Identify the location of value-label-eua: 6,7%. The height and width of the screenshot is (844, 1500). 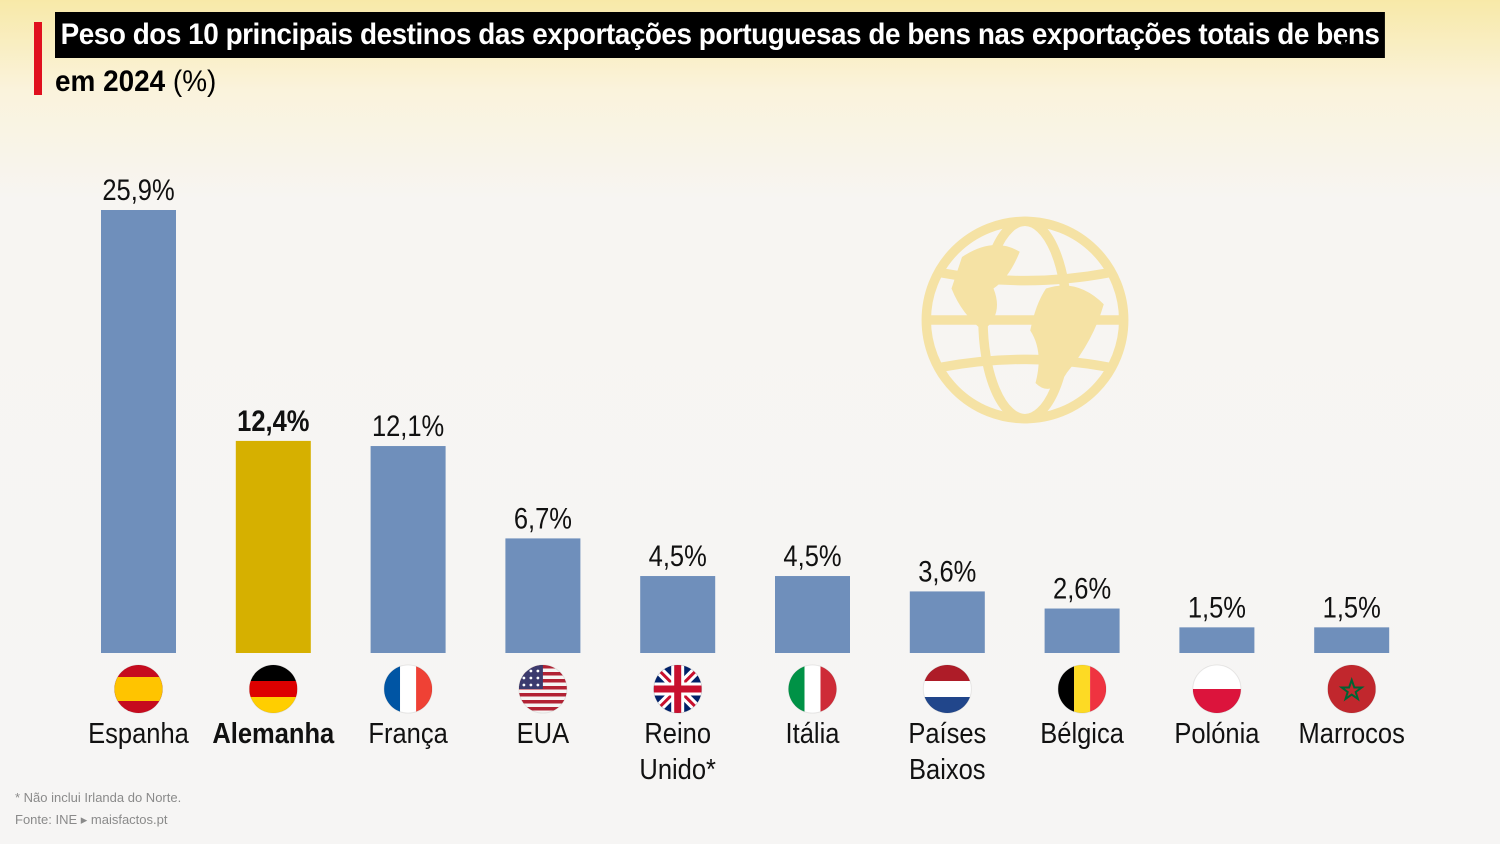
(543, 517).